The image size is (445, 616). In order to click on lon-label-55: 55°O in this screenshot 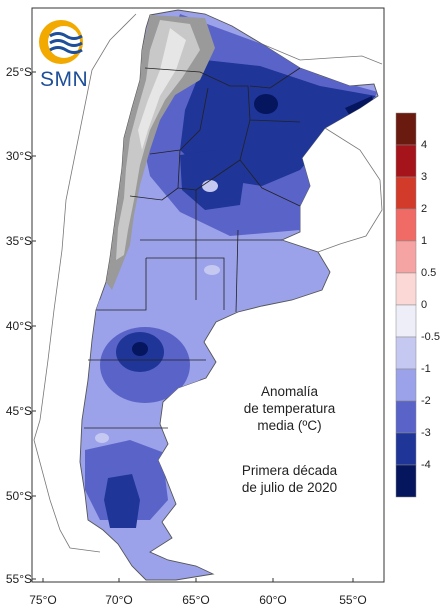, I will do `click(353, 600)`.